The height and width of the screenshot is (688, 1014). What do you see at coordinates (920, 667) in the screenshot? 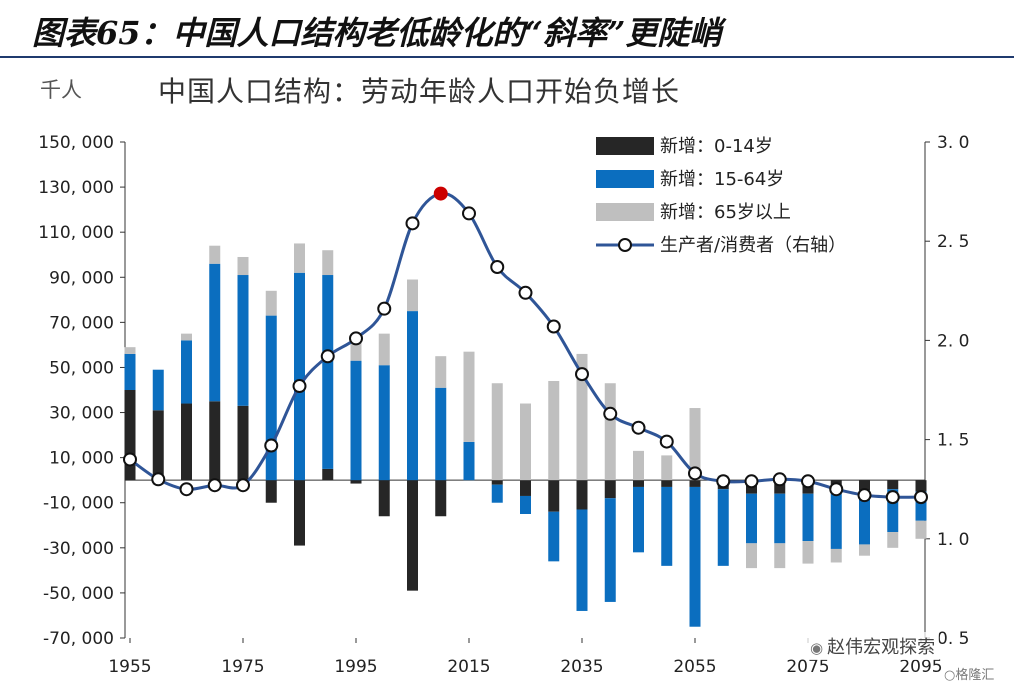
I see `x-tick-label: 2095` at bounding box center [920, 667].